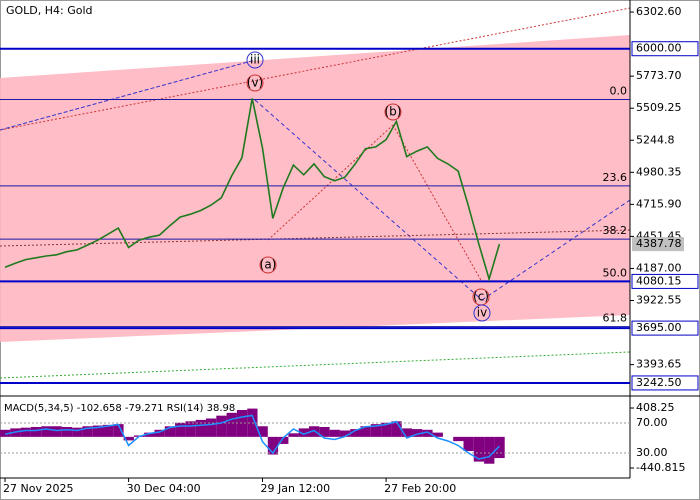 This screenshot has height=500, width=700. Describe the element at coordinates (615, 318) in the screenshot. I see `fib-label: 61.8` at that location.